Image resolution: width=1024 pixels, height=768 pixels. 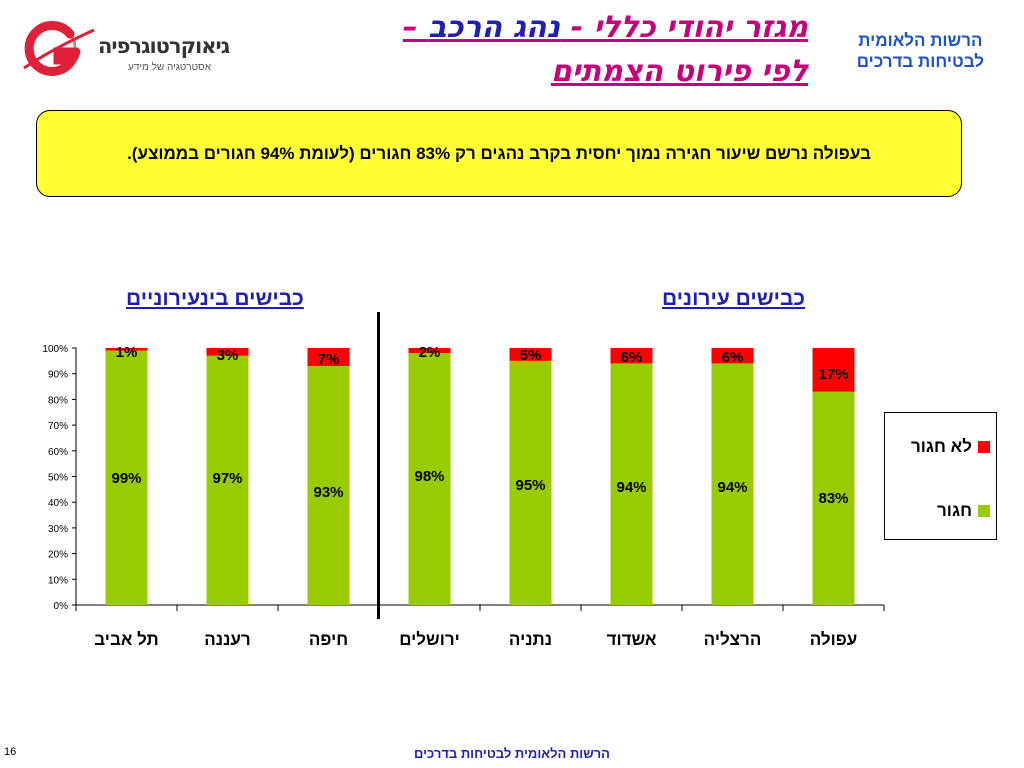 I want to click on x-category-label: חיפה, so click(x=328, y=639).